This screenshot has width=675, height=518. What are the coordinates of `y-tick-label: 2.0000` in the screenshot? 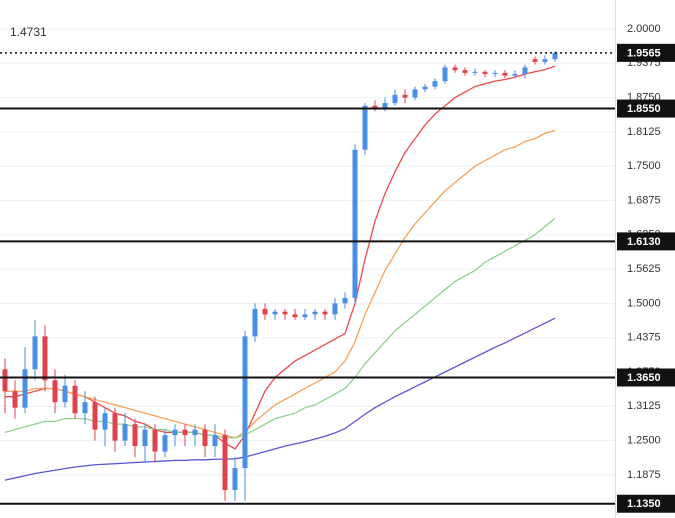 It's located at (644, 29).